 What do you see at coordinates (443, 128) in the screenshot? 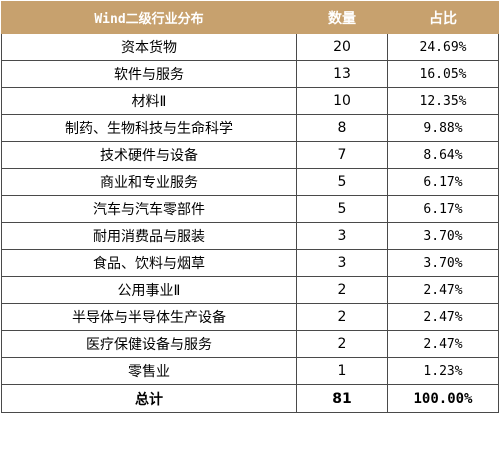
I see `share-cell: 9.88%` at bounding box center [443, 128].